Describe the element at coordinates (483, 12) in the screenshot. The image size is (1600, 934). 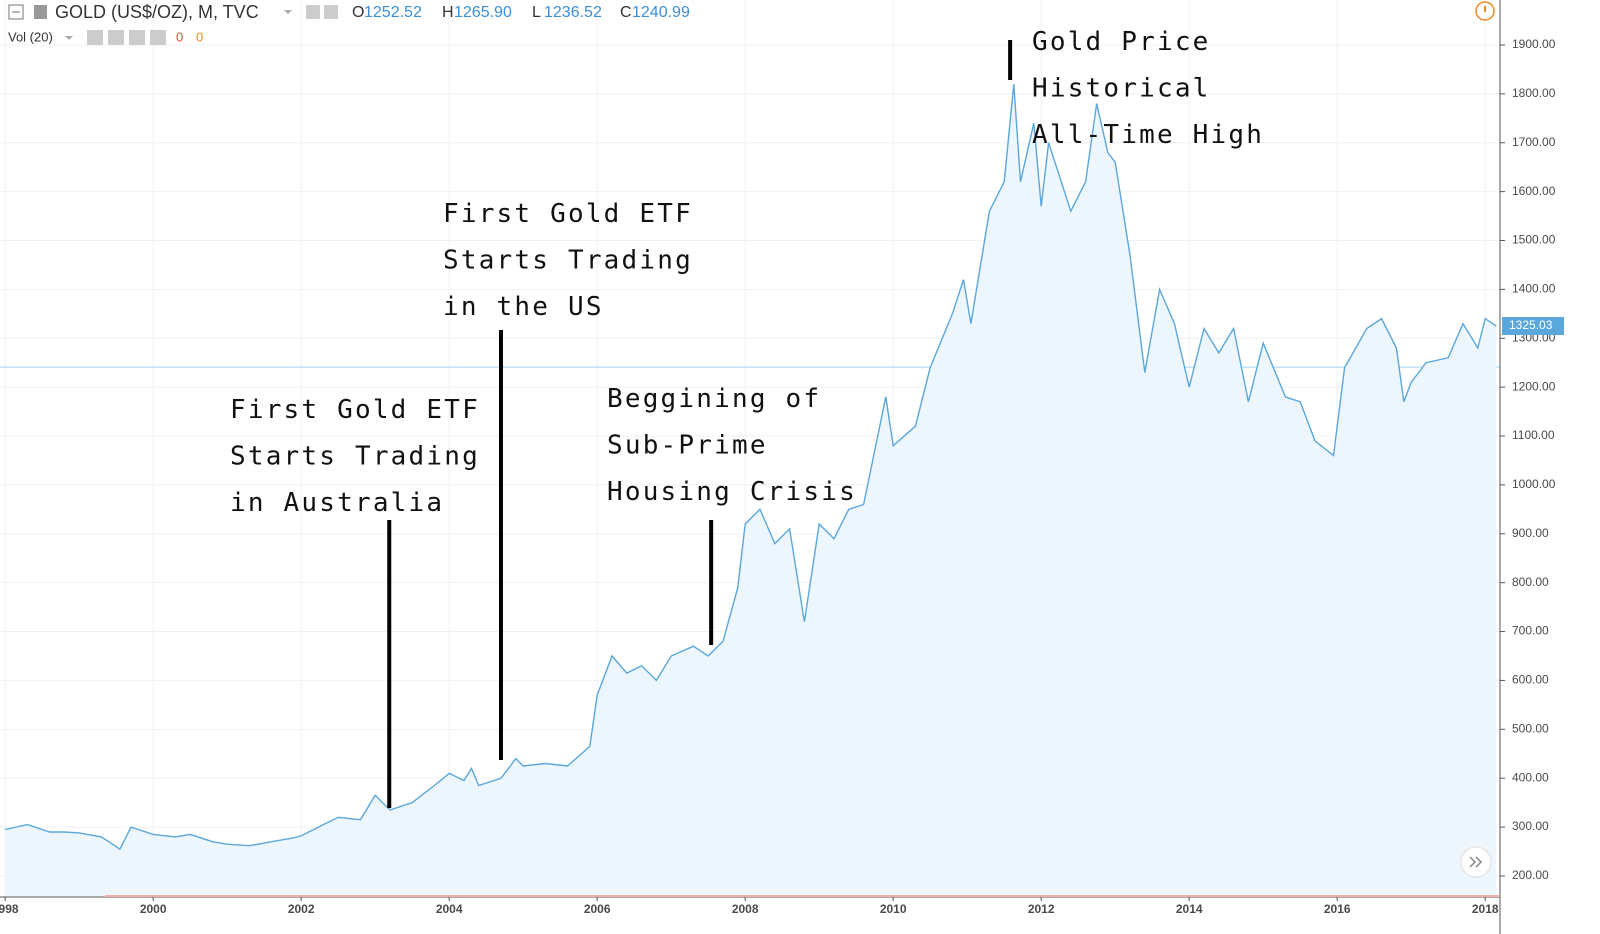
I see `ohlc-value: 1265.90` at that location.